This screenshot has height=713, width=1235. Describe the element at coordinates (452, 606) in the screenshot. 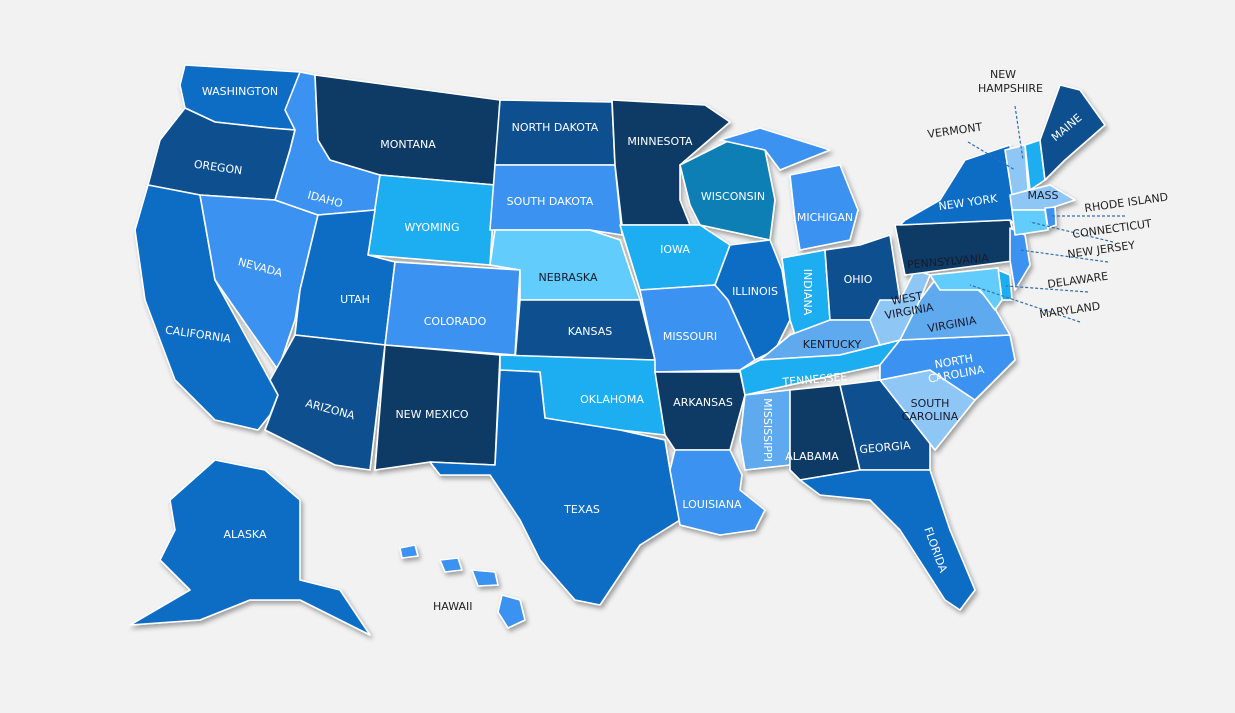

I see `state-label-hi: HAWAII` at that location.